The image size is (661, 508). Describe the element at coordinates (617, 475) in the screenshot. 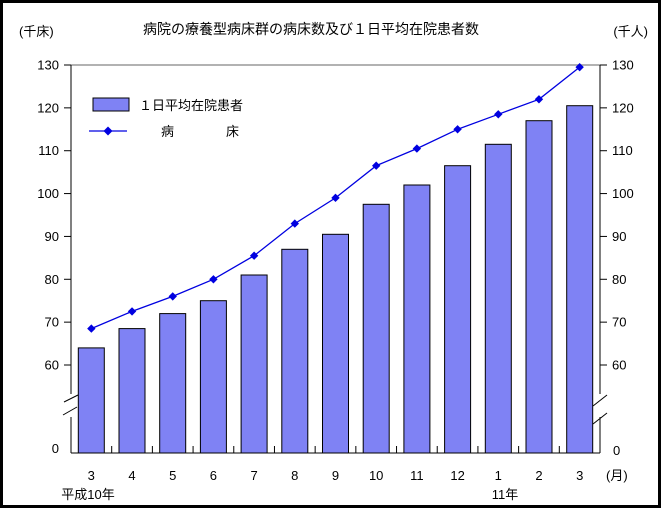

I see `month-unit-label: (月)` at that location.